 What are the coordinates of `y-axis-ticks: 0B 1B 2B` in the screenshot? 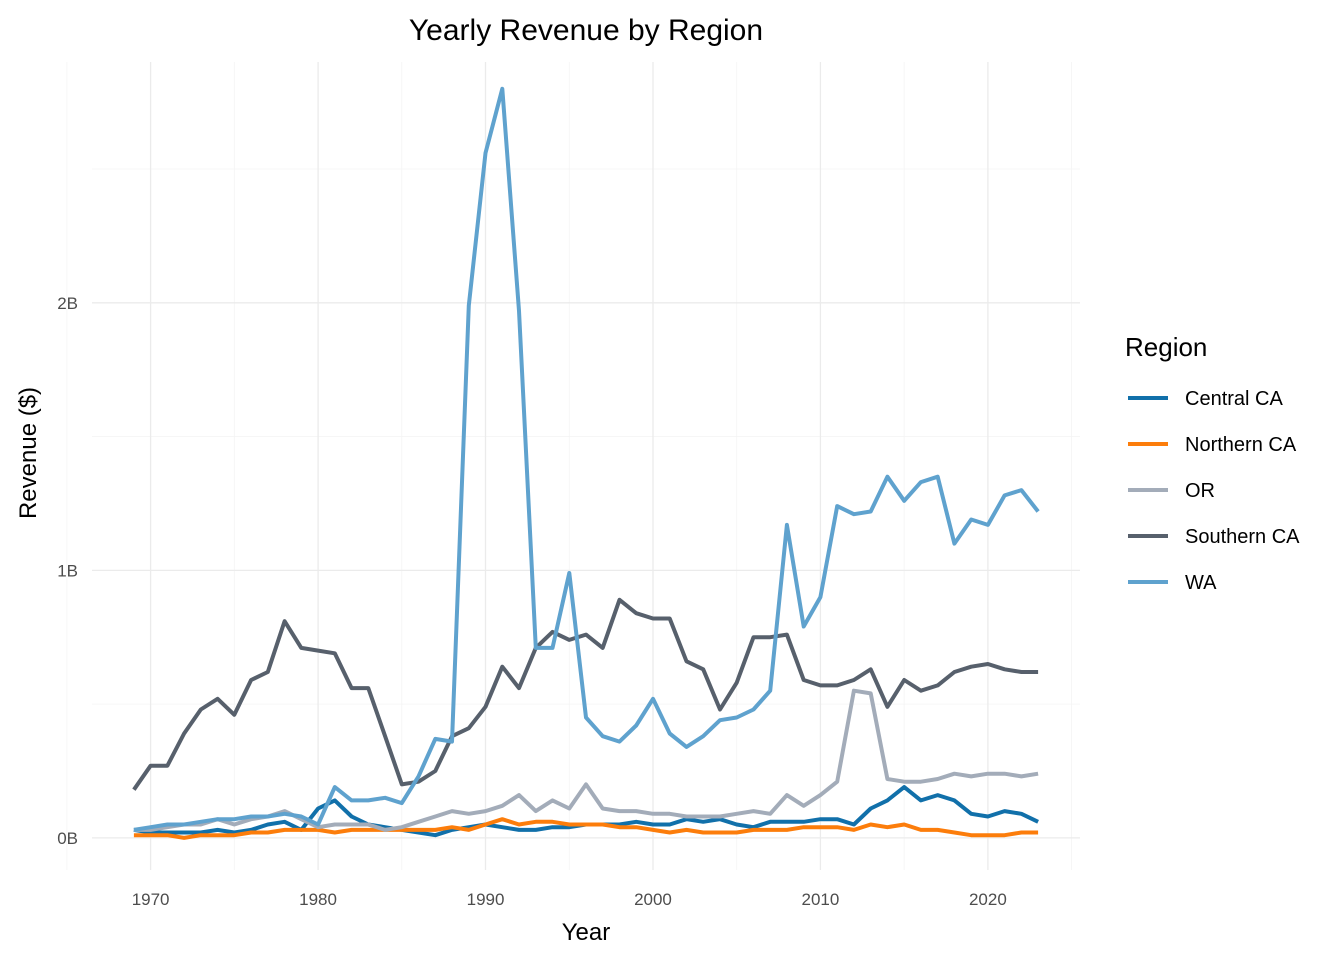 It's located at (67, 571).